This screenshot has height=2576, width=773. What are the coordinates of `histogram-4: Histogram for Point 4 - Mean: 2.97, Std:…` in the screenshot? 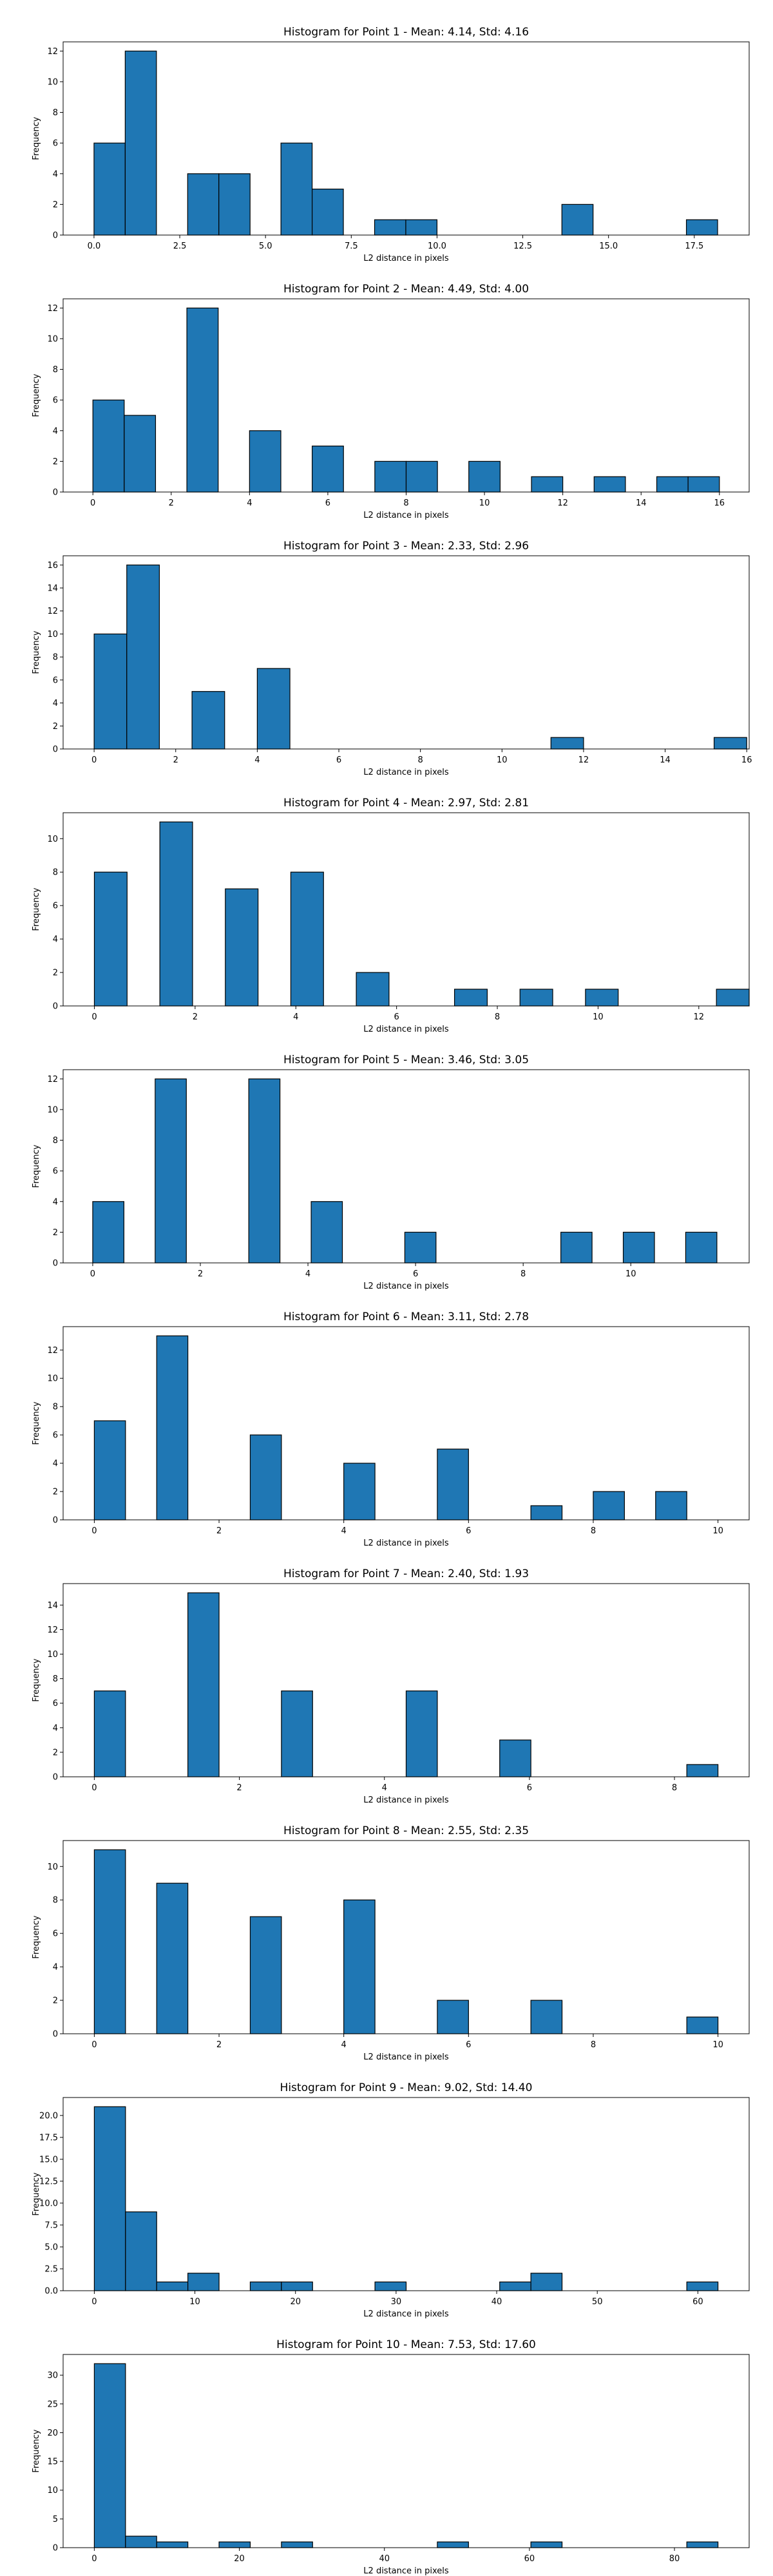 It's located at (390, 915).